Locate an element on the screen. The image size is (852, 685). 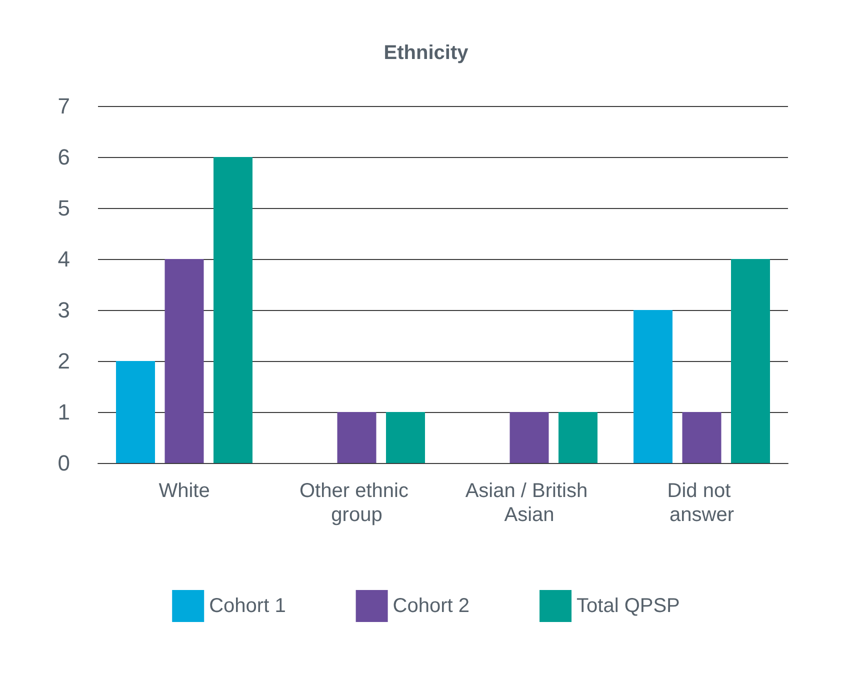
legend-label: Cohort 2 is located at coordinates (431, 606).